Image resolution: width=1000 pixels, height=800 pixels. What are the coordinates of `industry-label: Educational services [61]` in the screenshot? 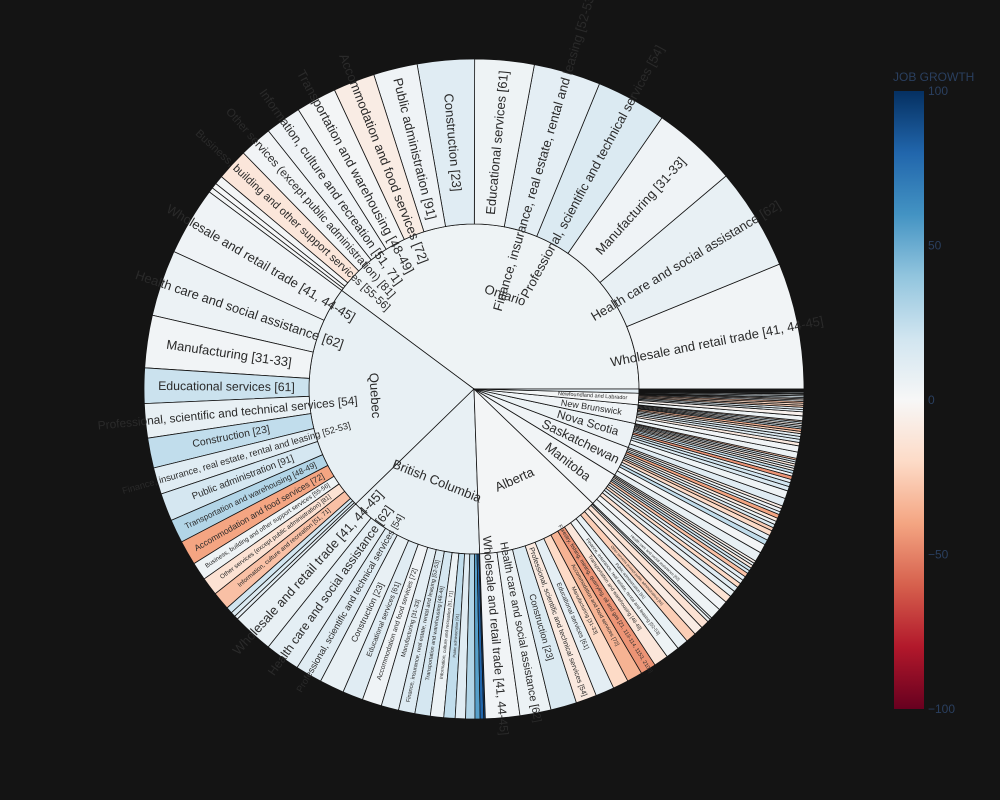 It's located at (226, 386).